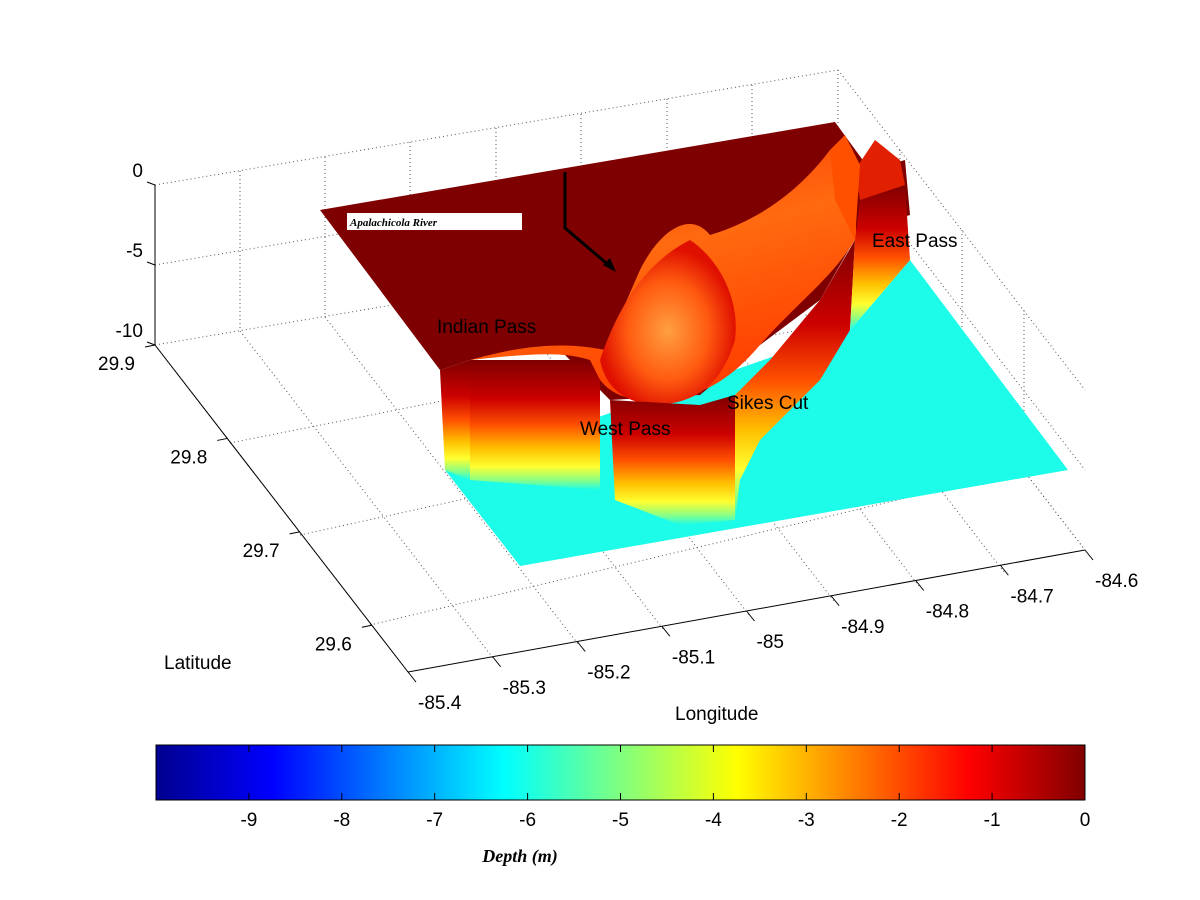 Image resolution: width=1200 pixels, height=900 pixels. Describe the element at coordinates (625, 429) in the screenshot. I see `annotation-west-pass: West Pass` at that location.